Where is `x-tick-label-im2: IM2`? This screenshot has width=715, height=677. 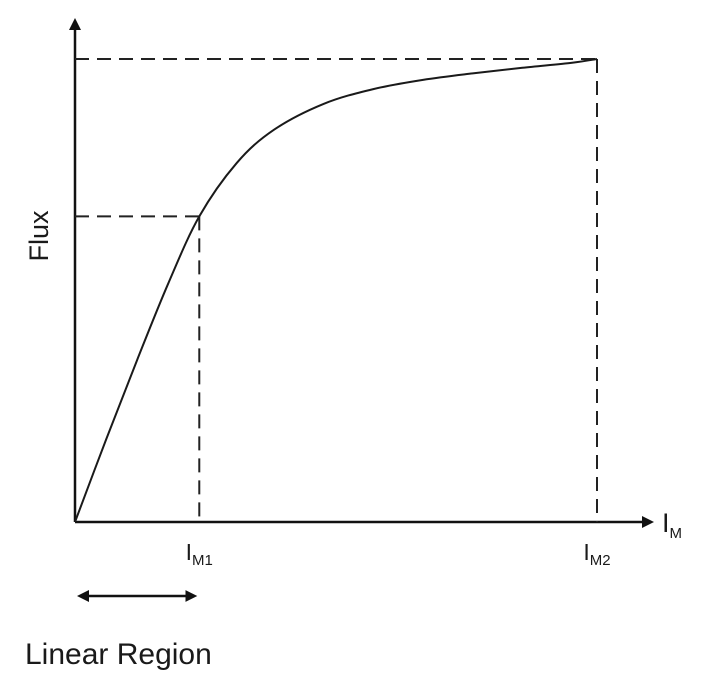 x-tick-label-im2: IM2 is located at coordinates (596, 554).